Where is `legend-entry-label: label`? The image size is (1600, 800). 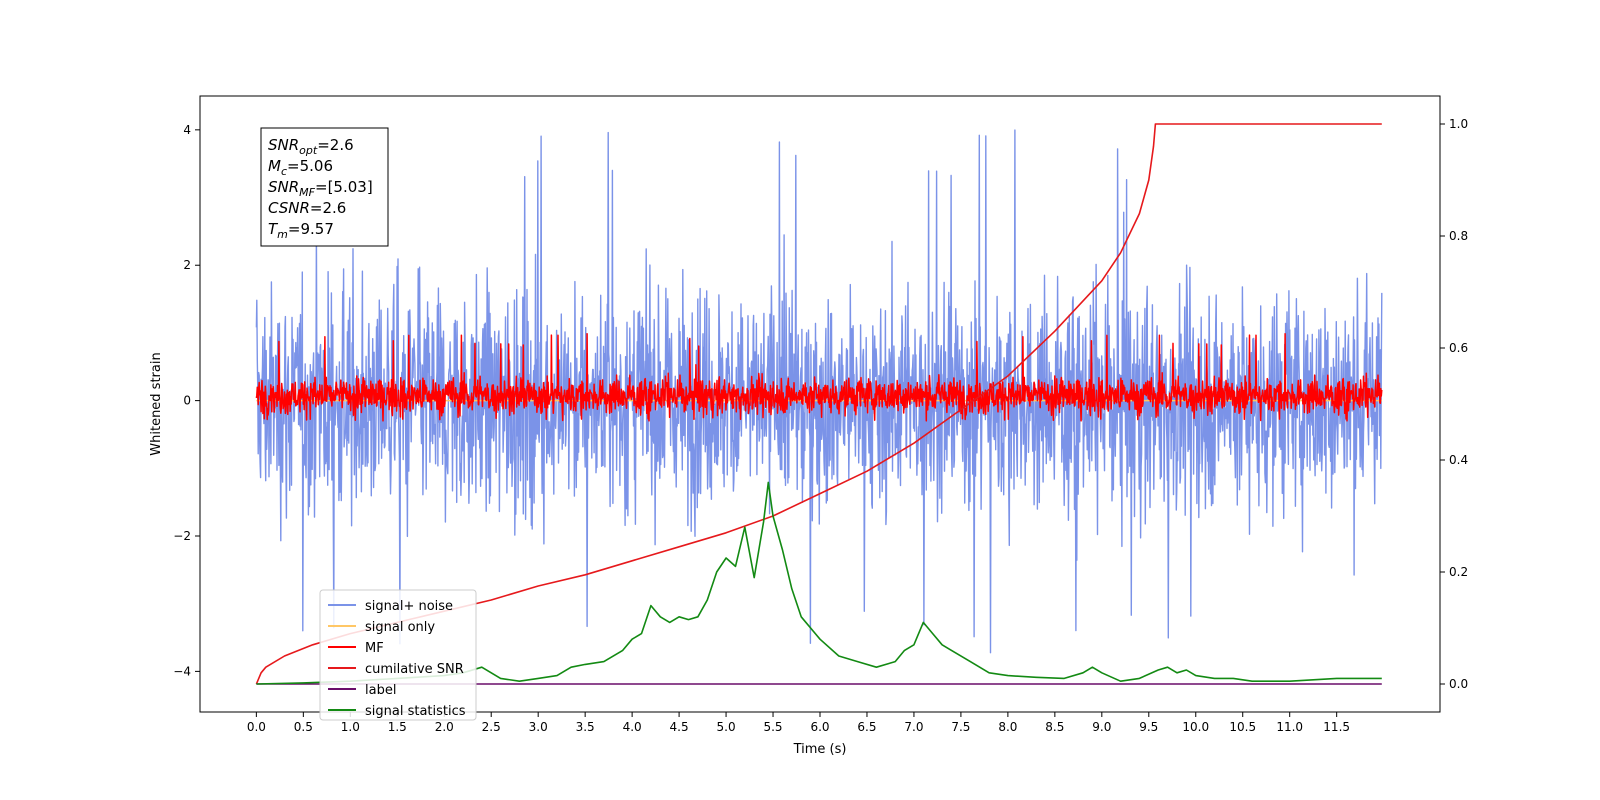
legend-entry-label: label is located at coordinates (380, 690).